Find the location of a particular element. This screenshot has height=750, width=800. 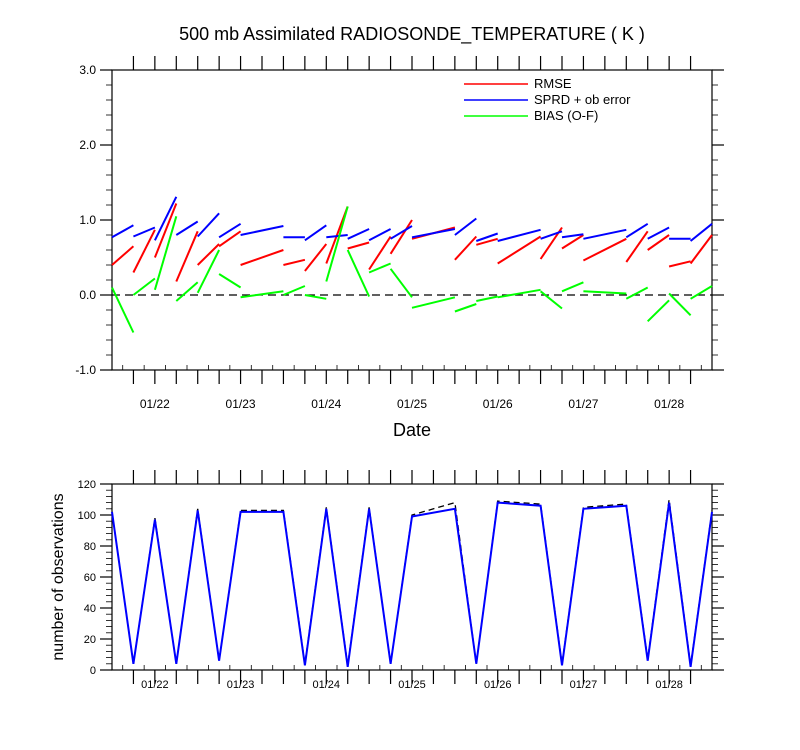

y-tick-label: 1.0 is located at coordinates (87, 220).